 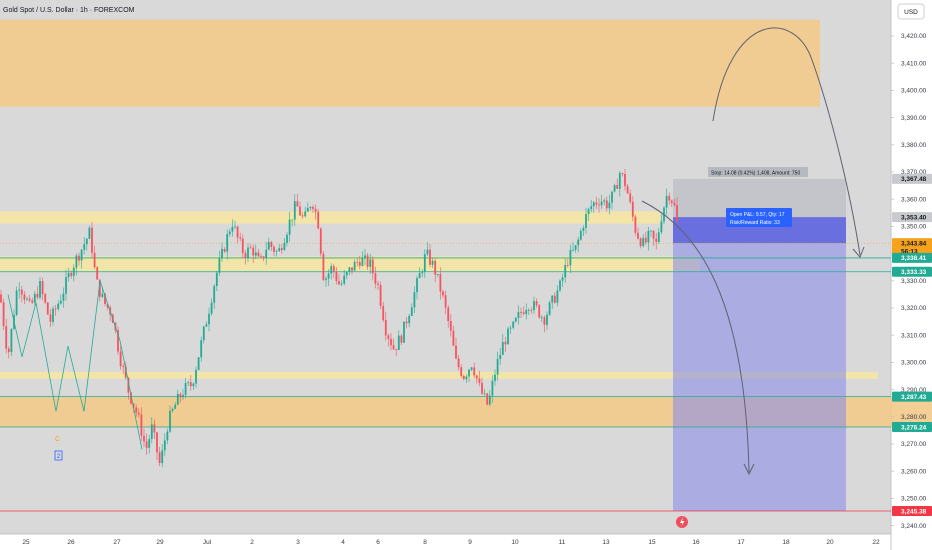 I want to click on yellow-band-upper, so click(x=330, y=217).